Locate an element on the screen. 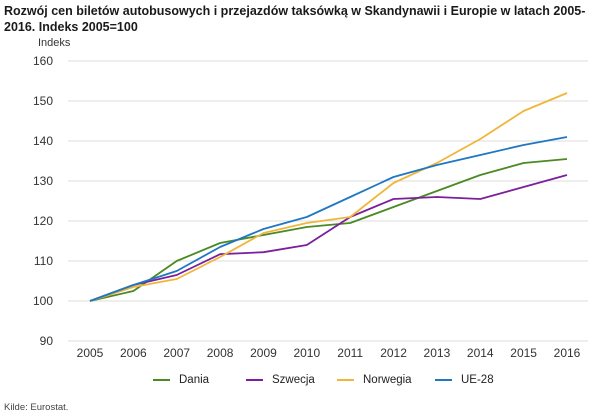 This screenshot has width=599, height=418. x-tick-label: 2006 is located at coordinates (133, 353).